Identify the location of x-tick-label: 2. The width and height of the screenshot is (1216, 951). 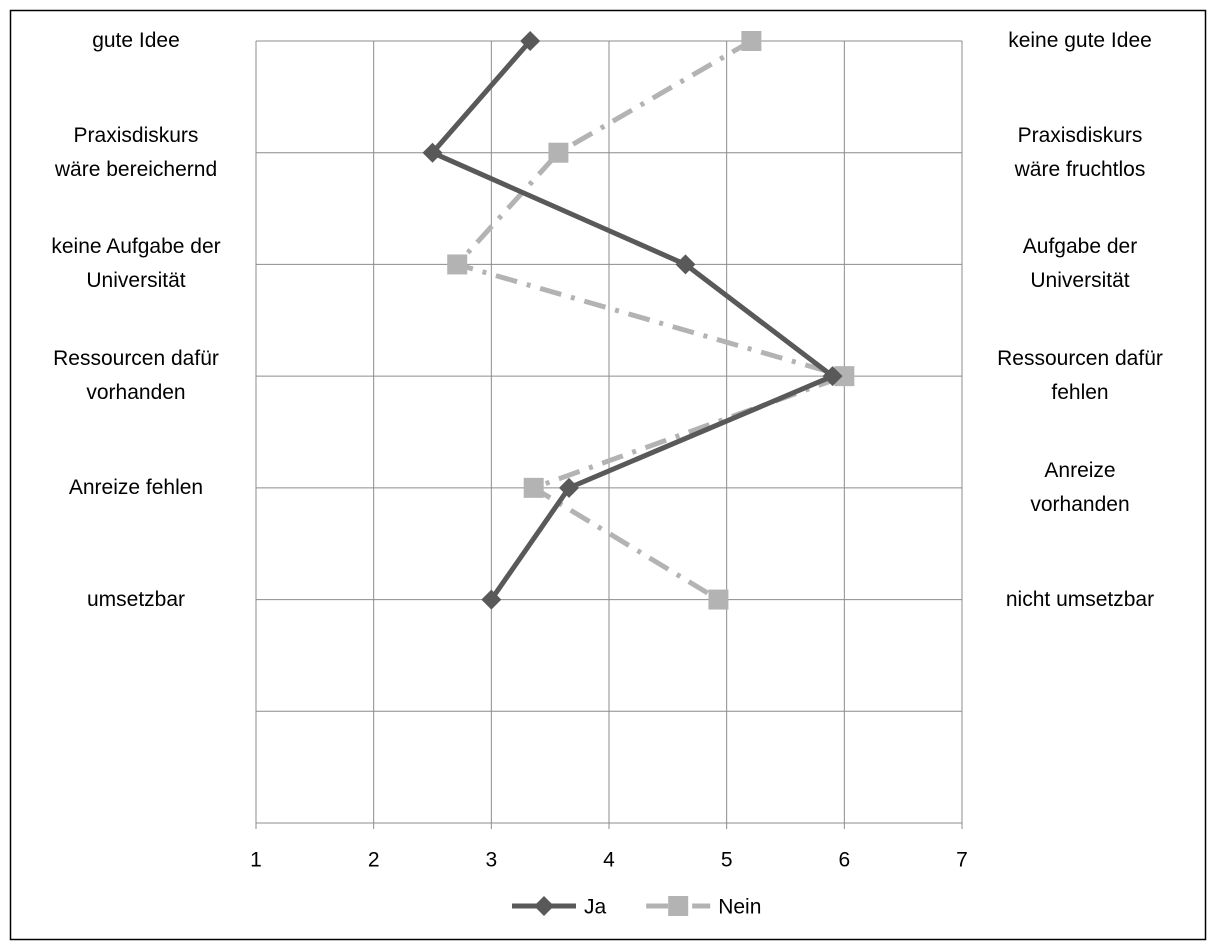
(374, 860).